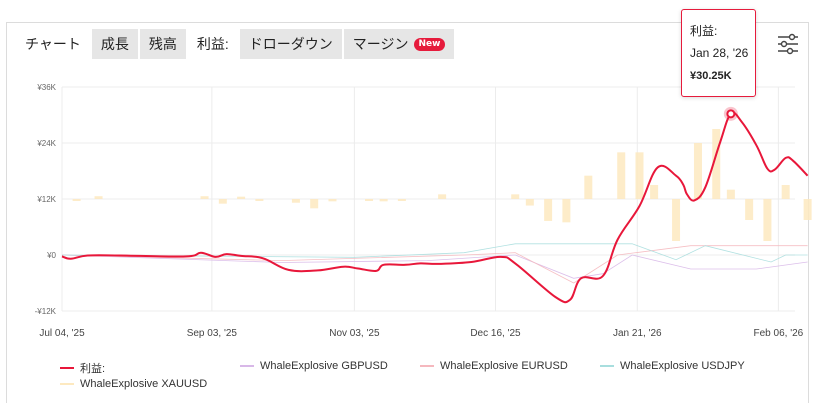 Image resolution: width=819 pixels, height=403 pixels. Describe the element at coordinates (682, 366) in the screenshot. I see `legend-label: WhaleExplosive USDJPY` at that location.